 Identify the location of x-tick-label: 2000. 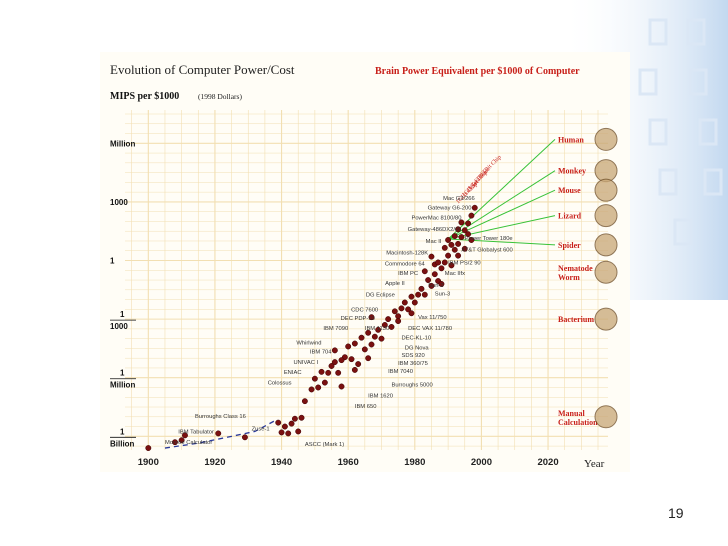
(481, 462).